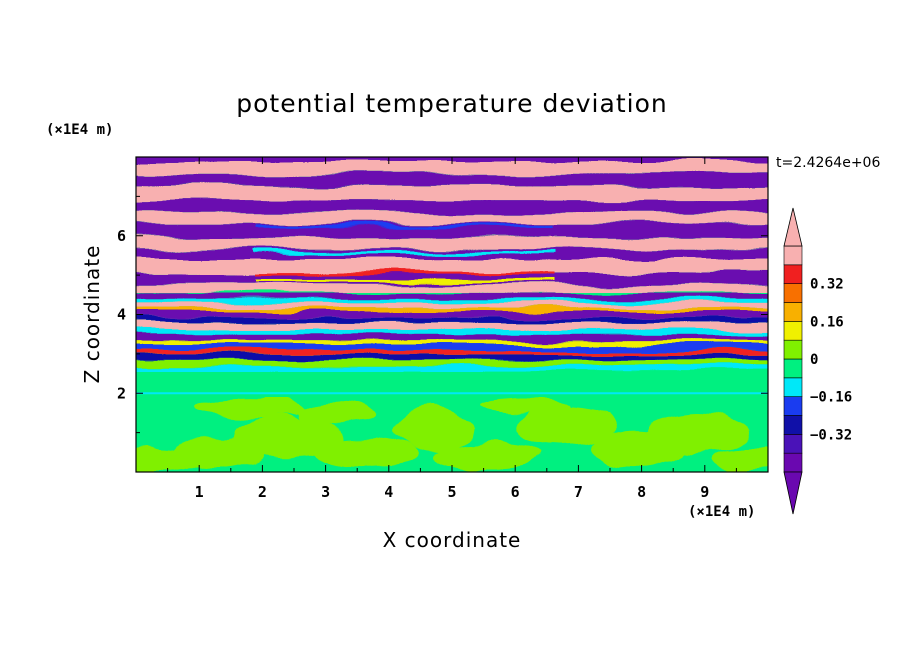  I want to click on colorbar-tick-label: 0.32, so click(827, 285).